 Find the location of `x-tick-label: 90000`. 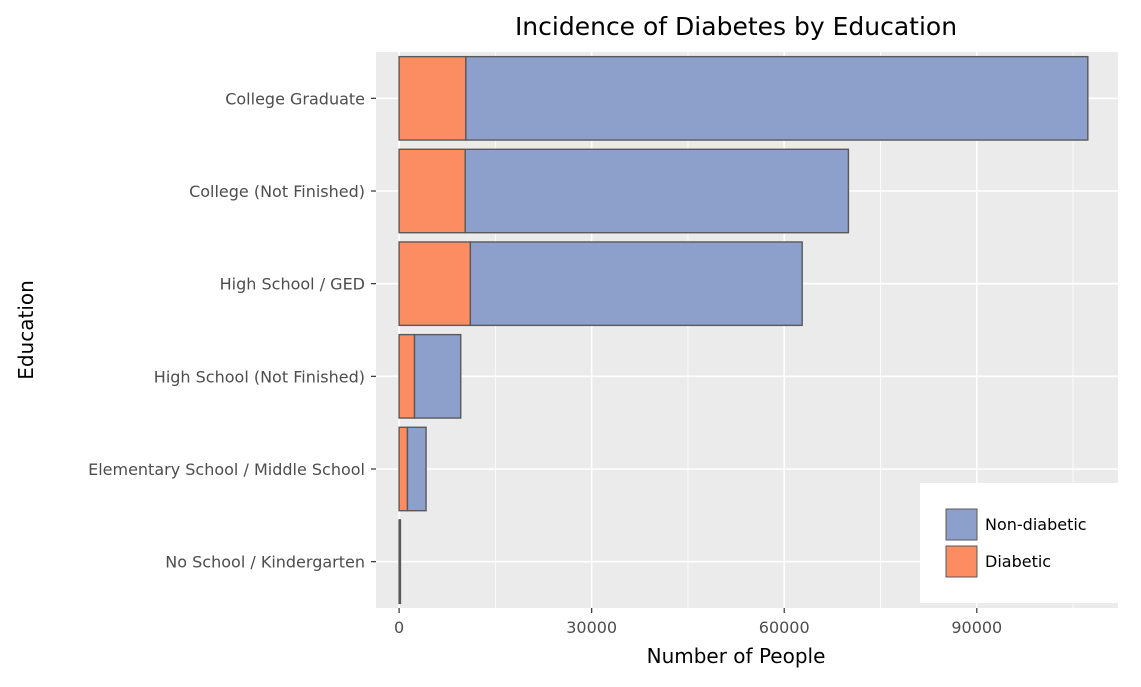

x-tick-label: 90000 is located at coordinates (976, 627).